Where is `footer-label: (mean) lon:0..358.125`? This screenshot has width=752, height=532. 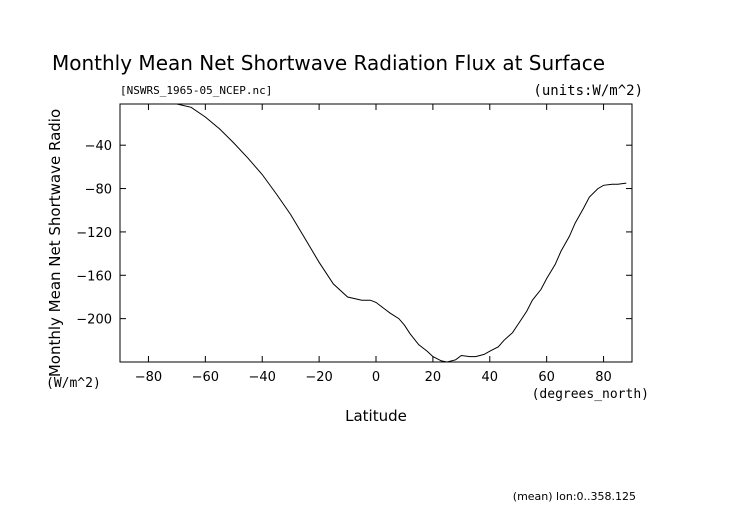 footer-label: (mean) lon:0..358.125 is located at coordinates (574, 496).